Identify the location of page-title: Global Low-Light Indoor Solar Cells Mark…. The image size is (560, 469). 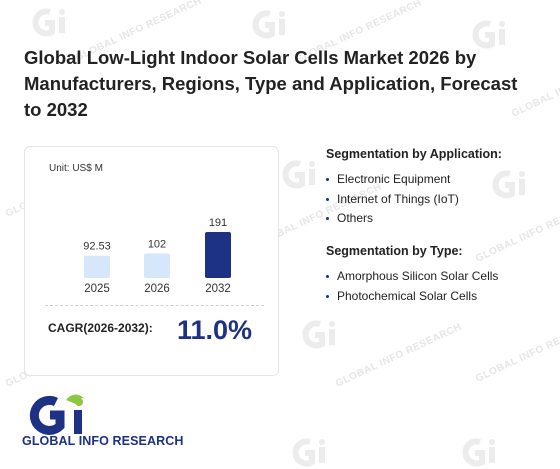
(271, 83).